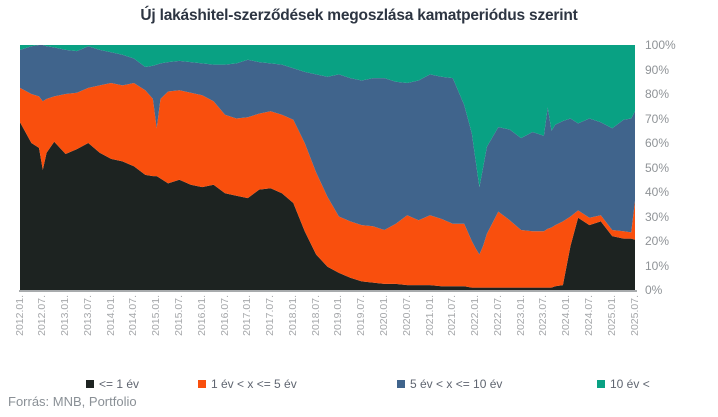 The image size is (718, 417). Describe the element at coordinates (178, 315) in the screenshot. I see `x-tick-label: 2015.07.` at that location.